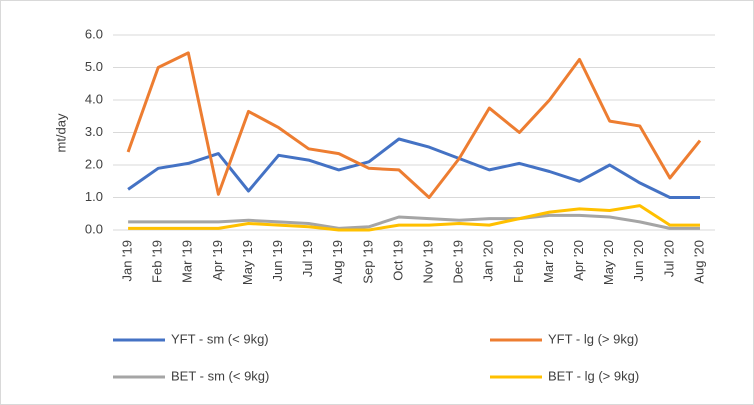 The width and height of the screenshot is (754, 405). Describe the element at coordinates (458, 262) in the screenshot. I see `x-tick-label: Dec '19` at that location.